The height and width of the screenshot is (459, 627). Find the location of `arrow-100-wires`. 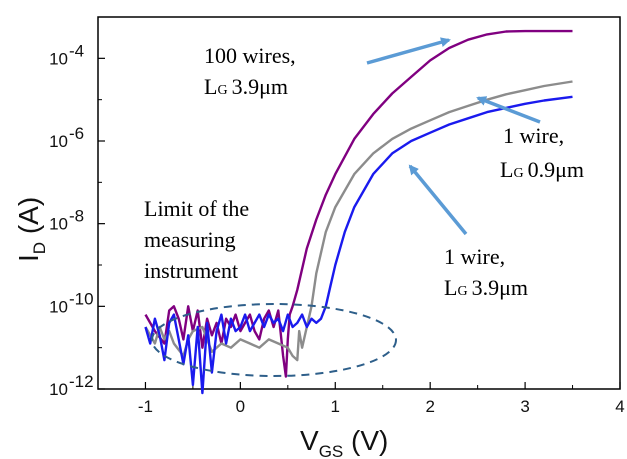

arrow-100-wires is located at coordinates (408, 51).